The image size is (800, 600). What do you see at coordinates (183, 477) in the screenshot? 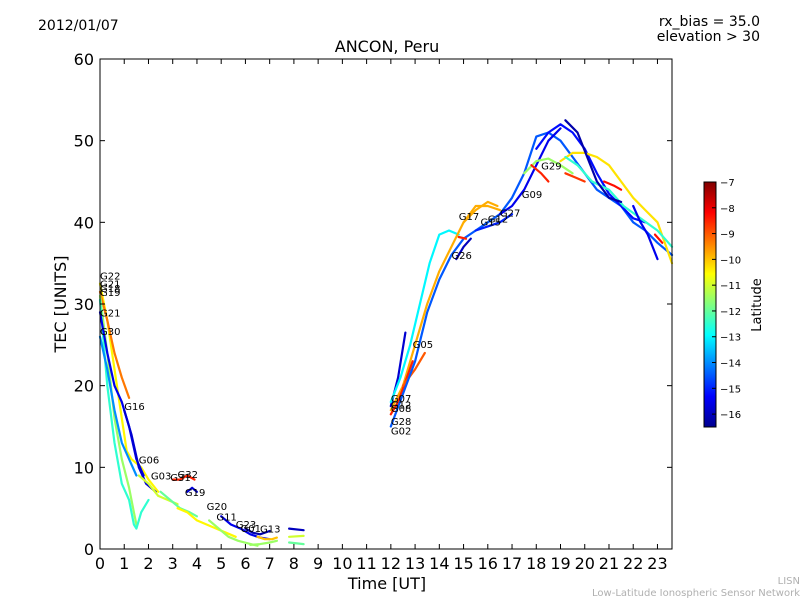
I see `series-line-g32` at bounding box center [183, 477].